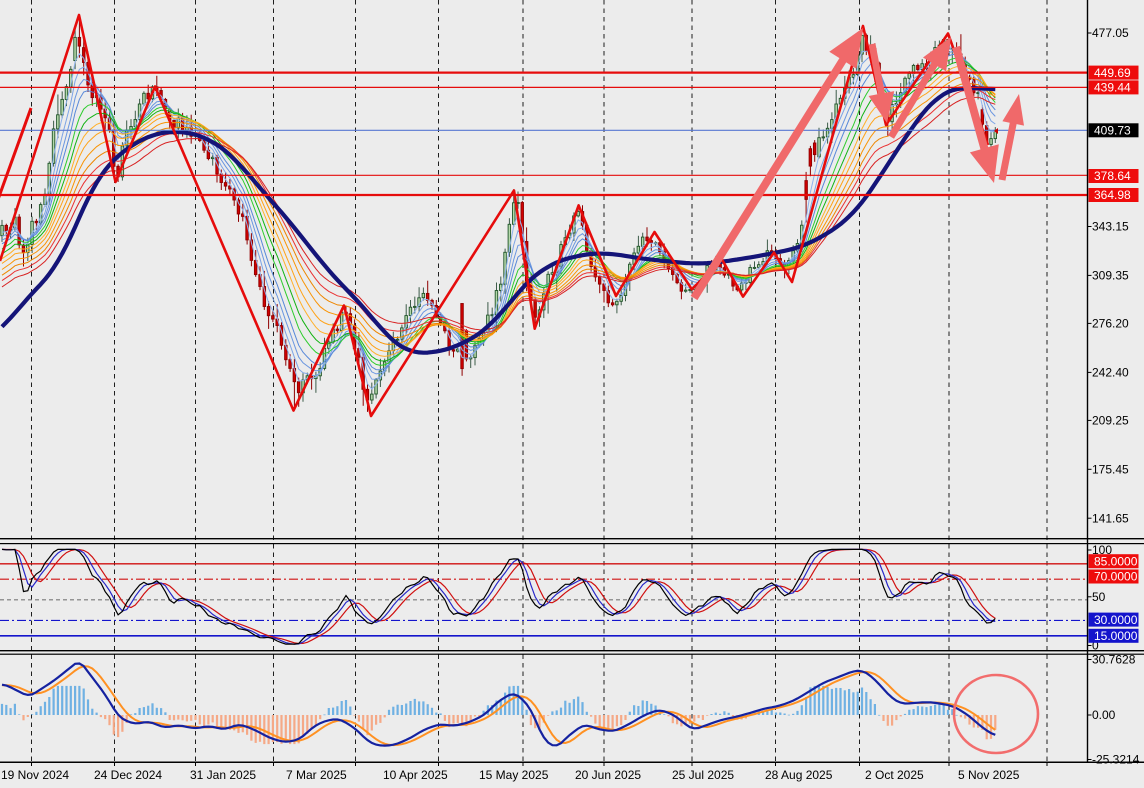 The width and height of the screenshot is (1144, 788). What do you see at coordinates (1112, 131) in the screenshot?
I see `svg-text: 409.73` at bounding box center [1112, 131].